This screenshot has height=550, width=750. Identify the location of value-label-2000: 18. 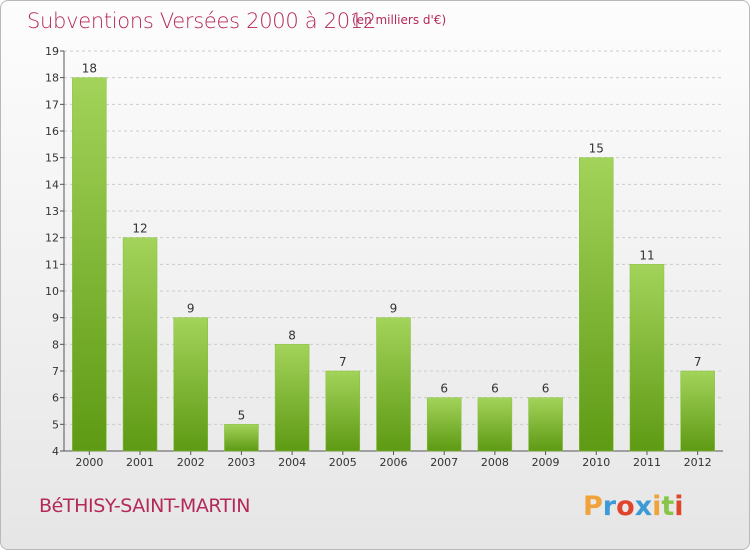
(89, 69).